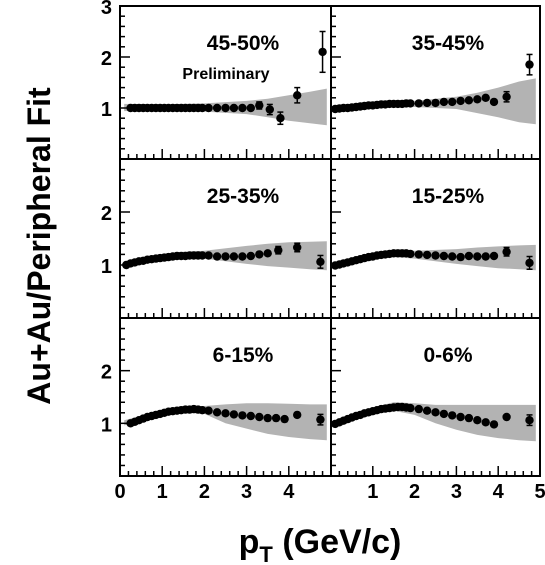  I want to click on x-axis-label-rest: (GeV/c), so click(337, 542).